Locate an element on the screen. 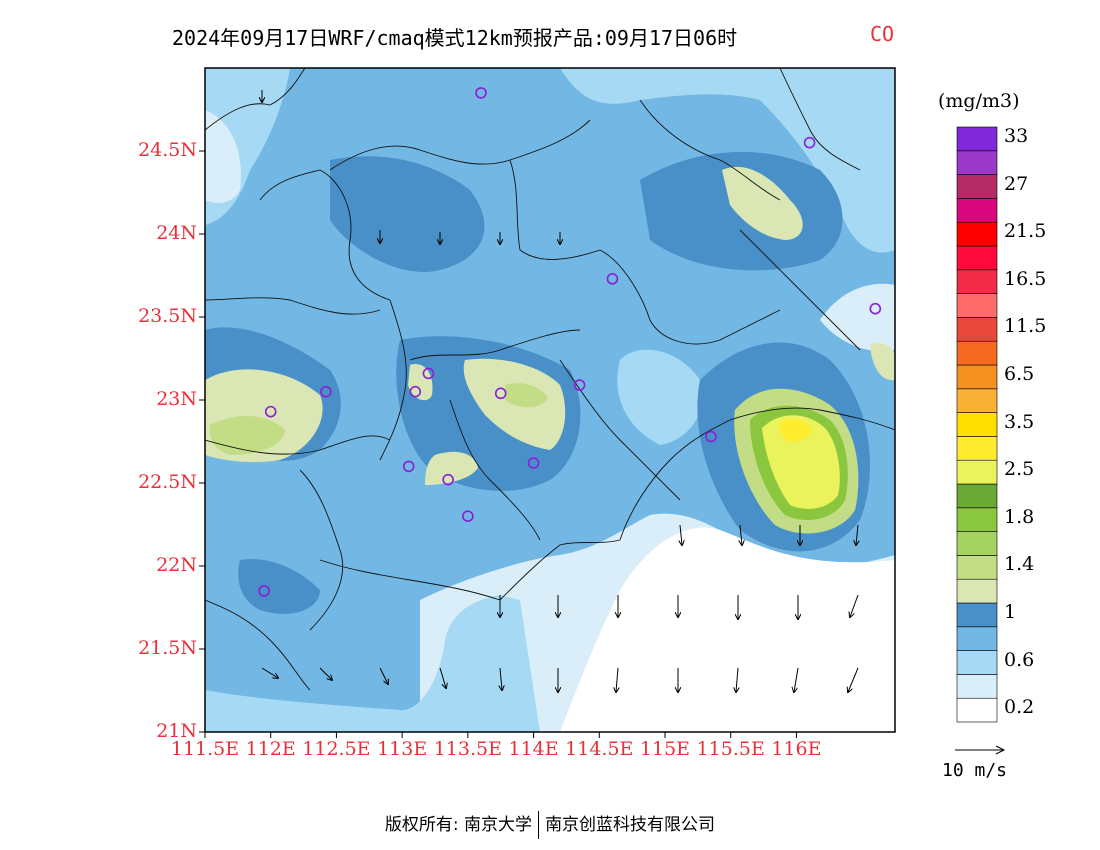  lon-tick-label: 113.5E is located at coordinates (467, 749).